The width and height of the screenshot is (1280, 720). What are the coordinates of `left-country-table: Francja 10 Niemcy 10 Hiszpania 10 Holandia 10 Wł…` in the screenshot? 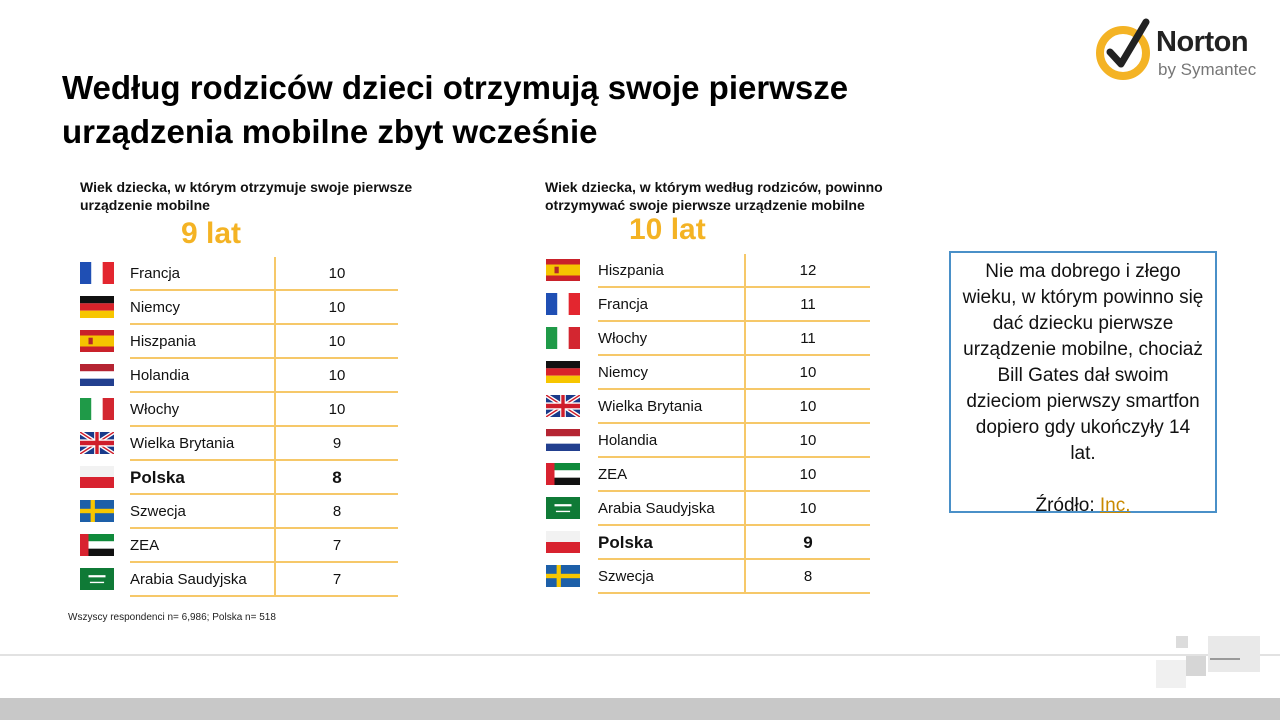 It's located at (239, 427).